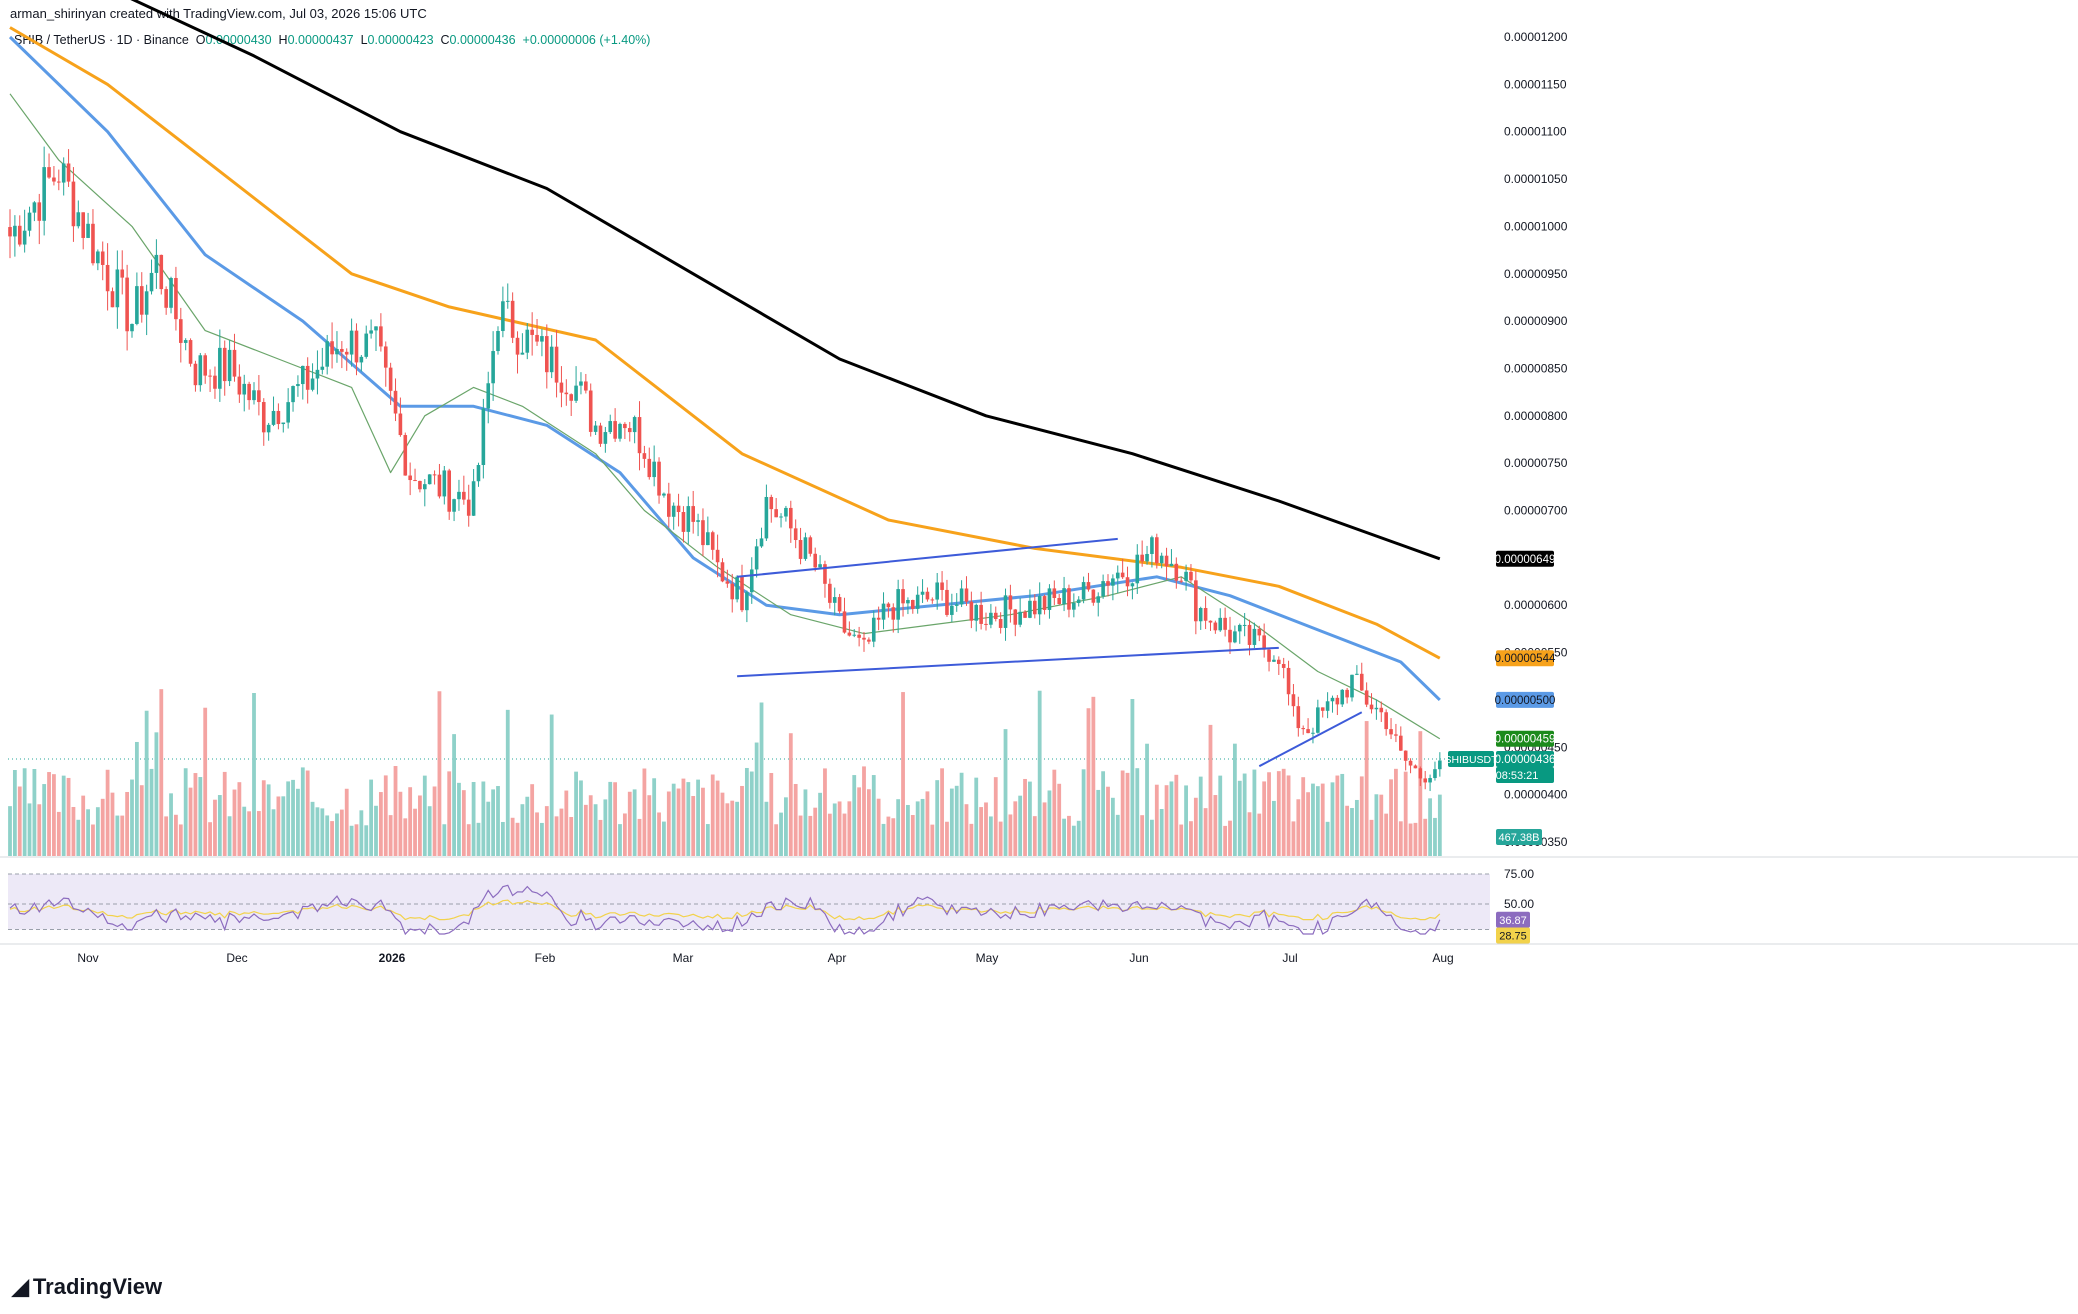 This screenshot has height=1314, width=2078. I want to click on close-value: 0.00000436, so click(482, 40).